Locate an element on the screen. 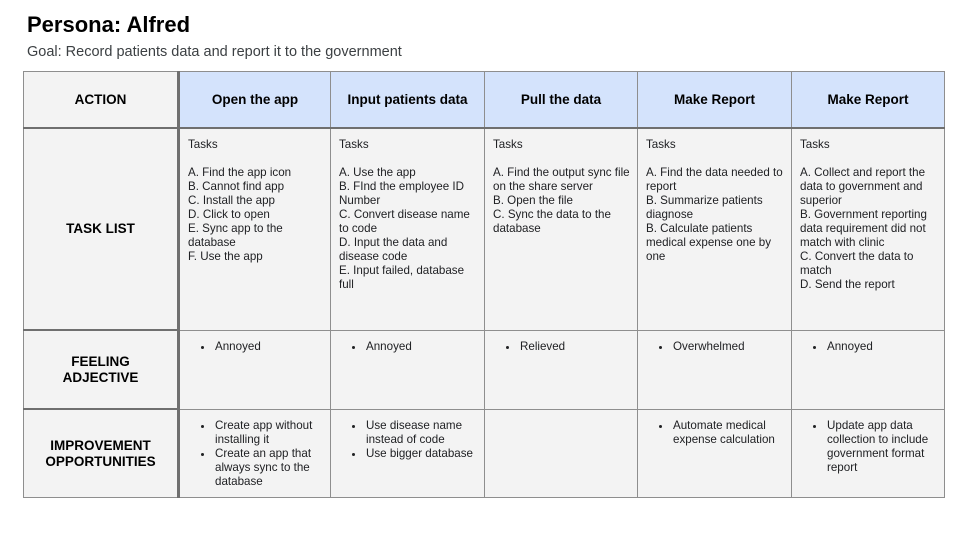 Image resolution: width=960 pixels, height=540 pixels. stage-header: Input patients data is located at coordinates (407, 100).